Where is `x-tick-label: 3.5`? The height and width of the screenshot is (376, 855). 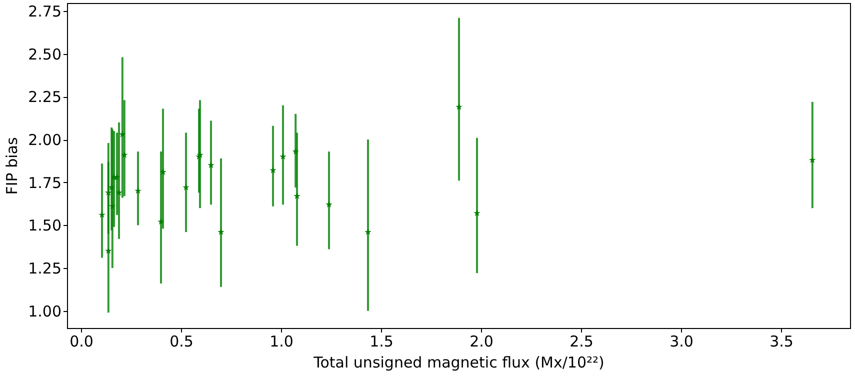 x-tick-label: 3.5 is located at coordinates (782, 341).